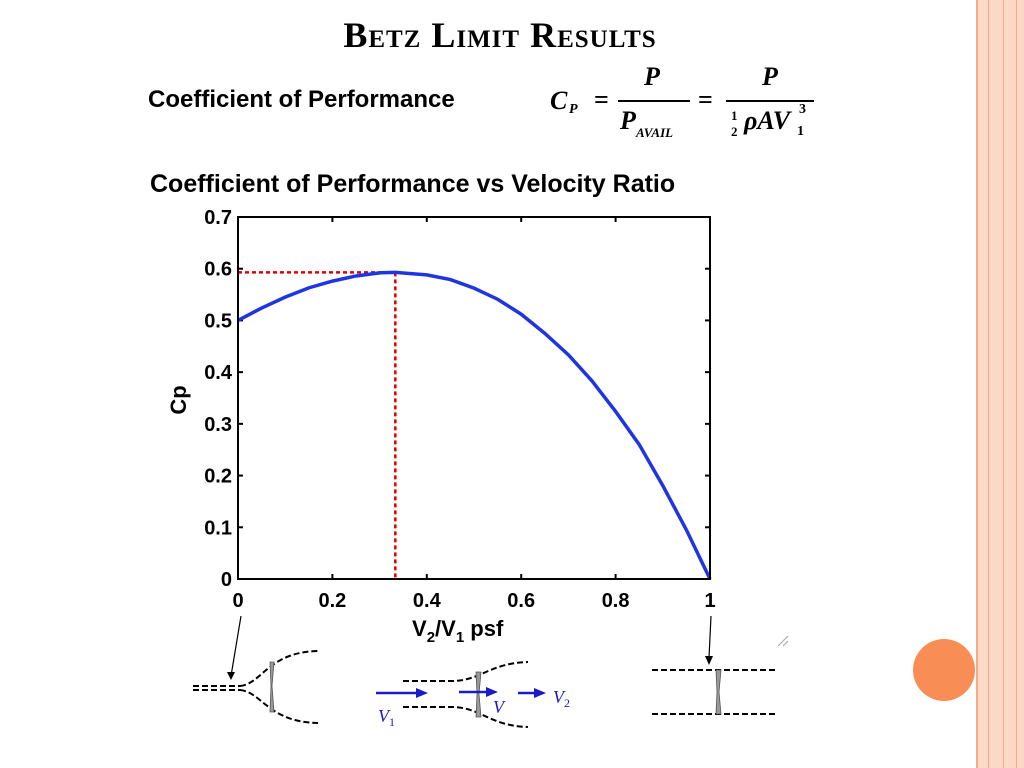 The image size is (1024, 768). What do you see at coordinates (473, 695) in the screenshot?
I see `flow-diagram-optimum: V1 V V2` at bounding box center [473, 695].